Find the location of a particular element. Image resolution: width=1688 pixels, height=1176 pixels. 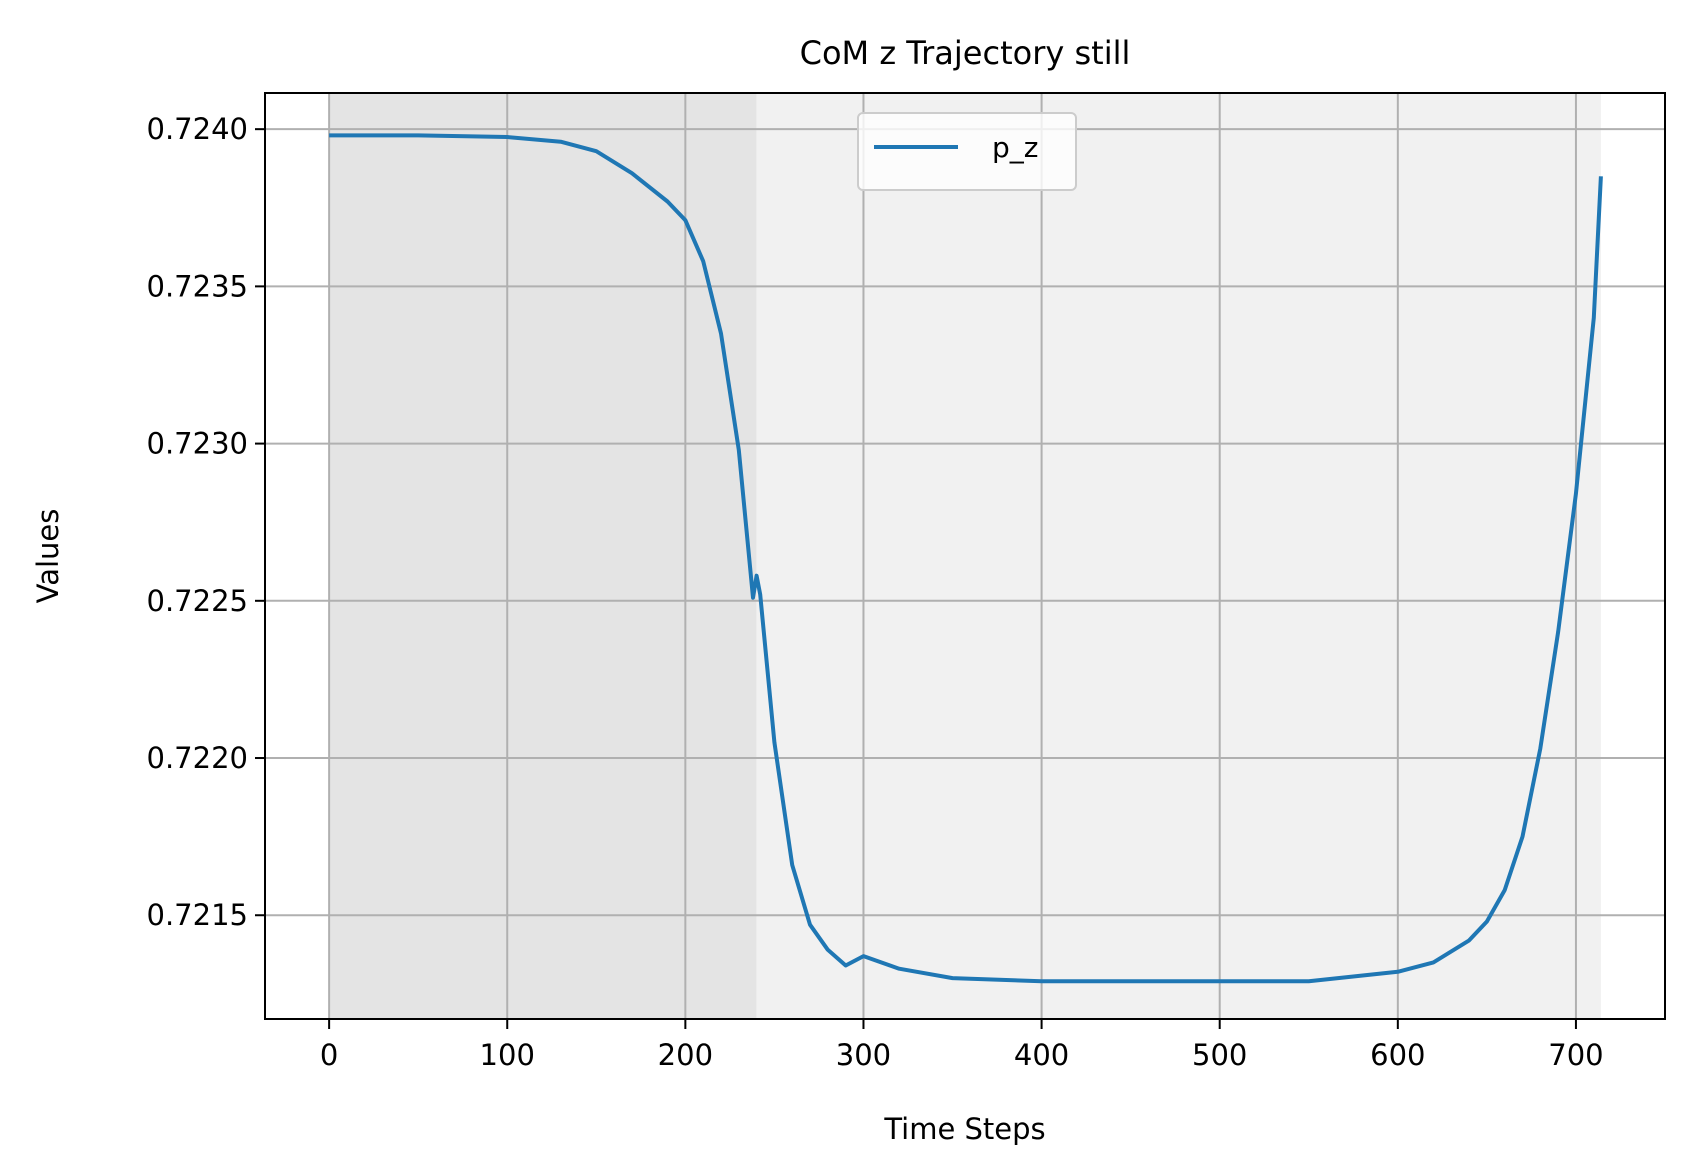

y-tick-label: 0.7230 is located at coordinates (197, 444).